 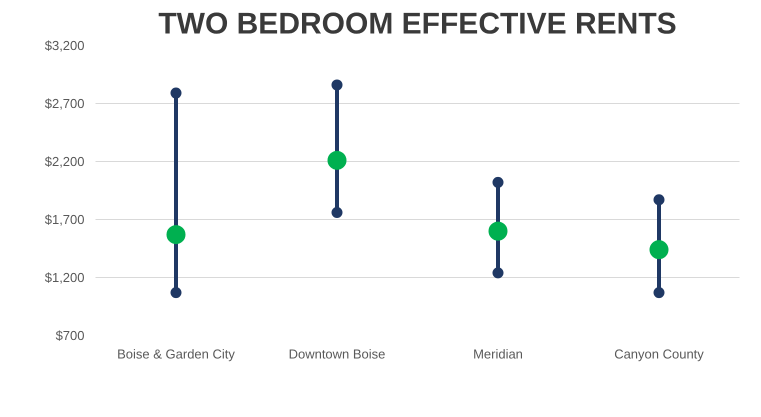 I want to click on x-tick-label: Canyon County, so click(x=659, y=354).